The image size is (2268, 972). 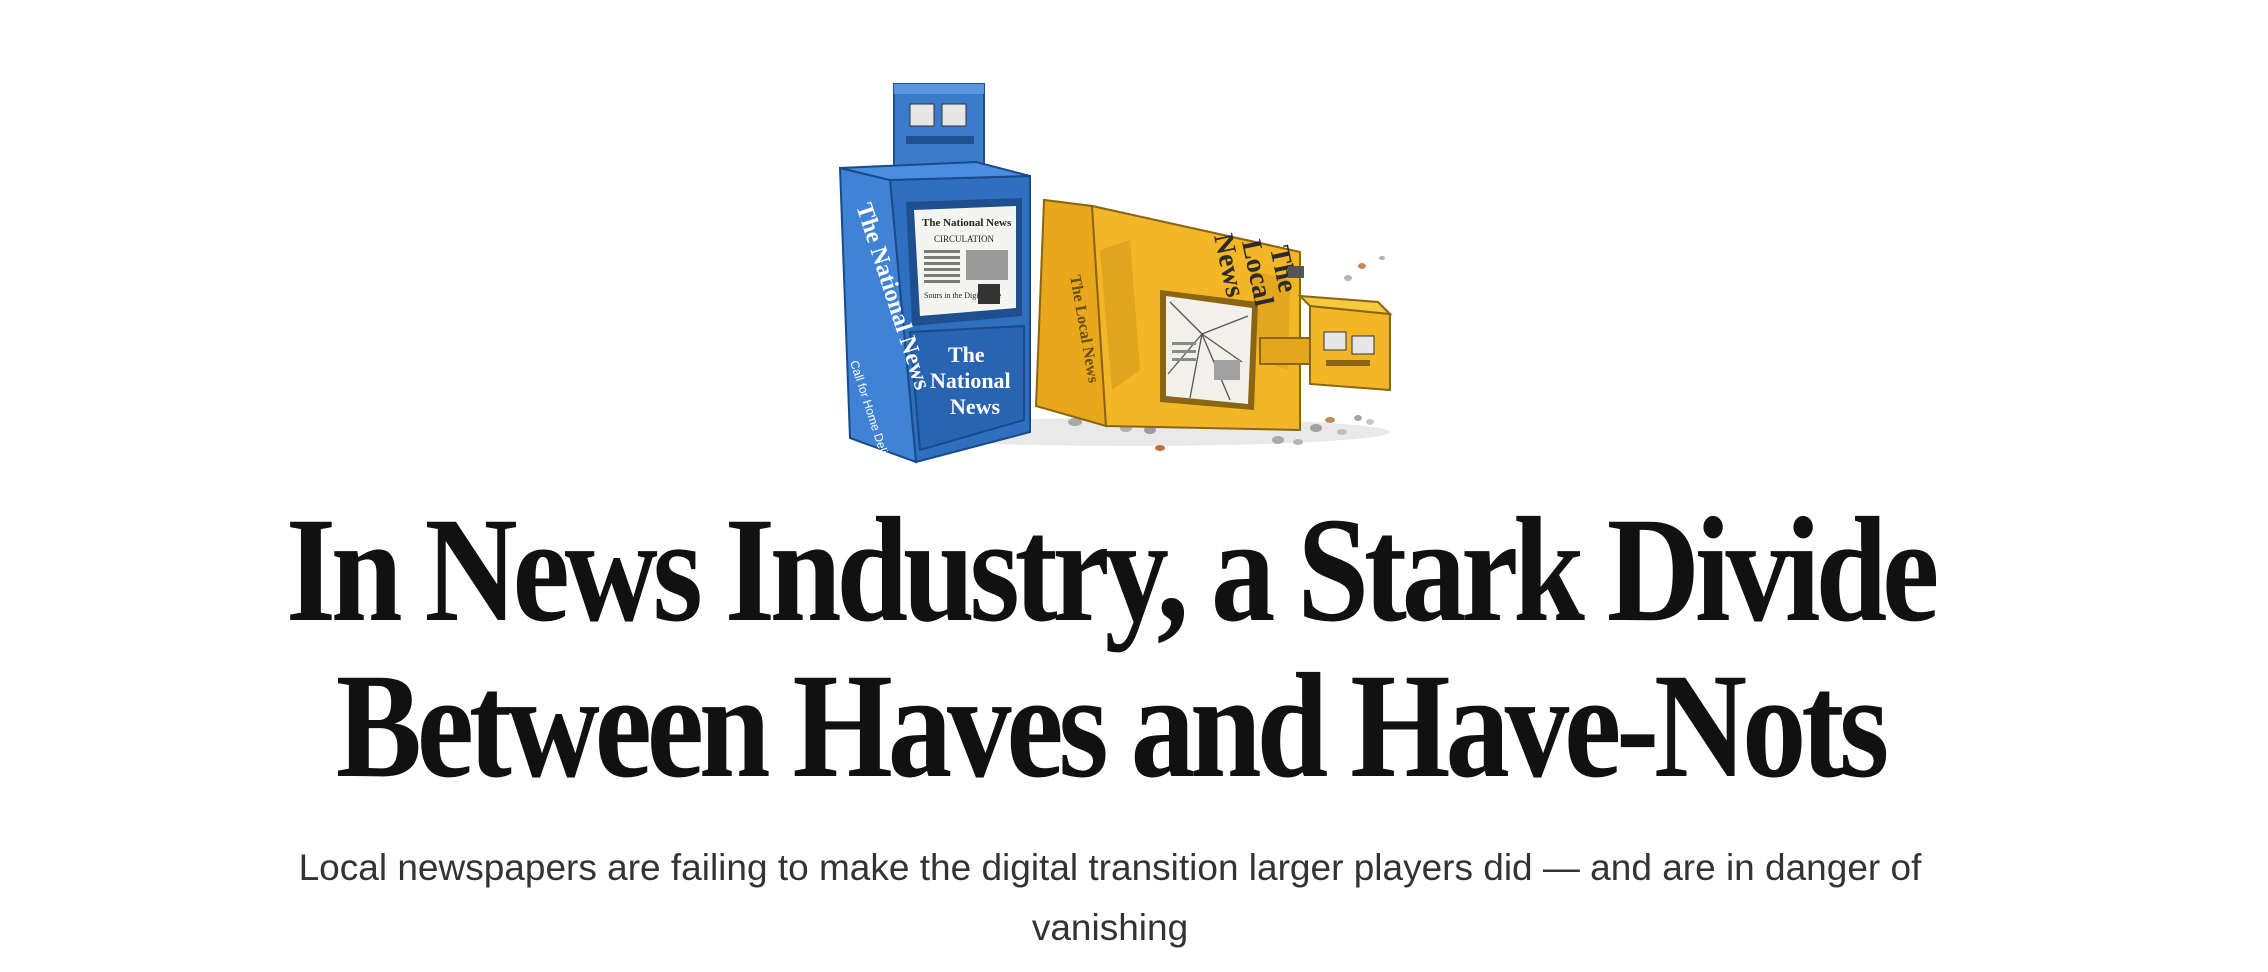 I want to click on local-news-box: The Local News The Local News, so click(x=1213, y=315).